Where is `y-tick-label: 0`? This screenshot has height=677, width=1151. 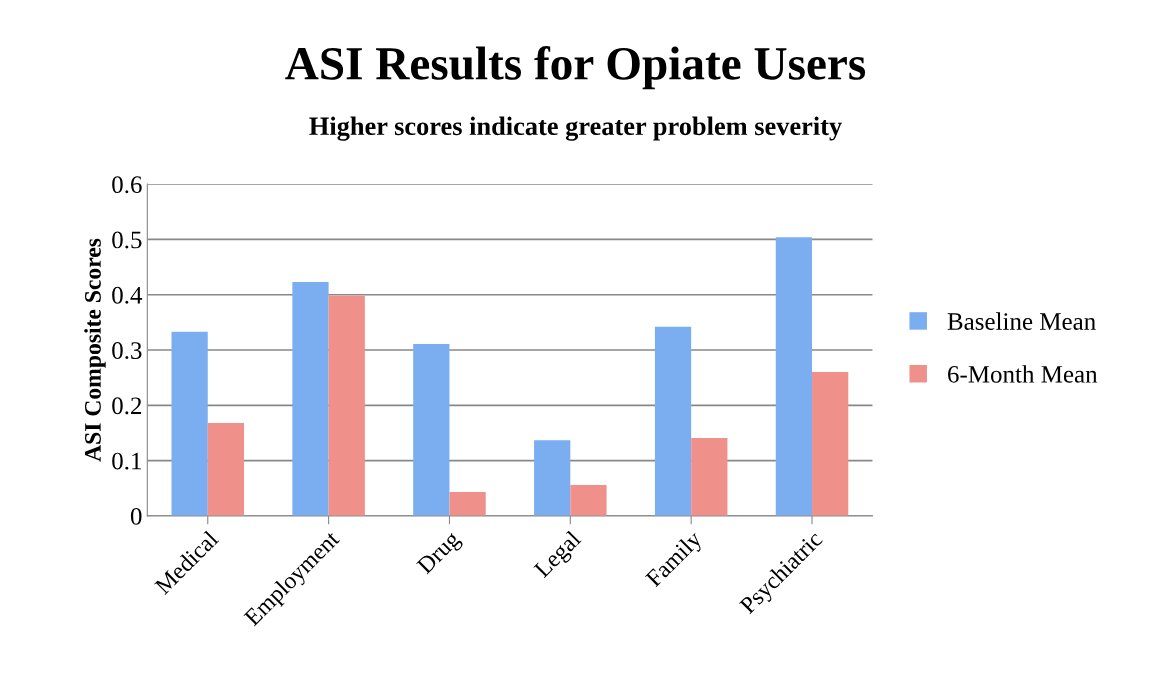
y-tick-label: 0 is located at coordinates (136, 516).